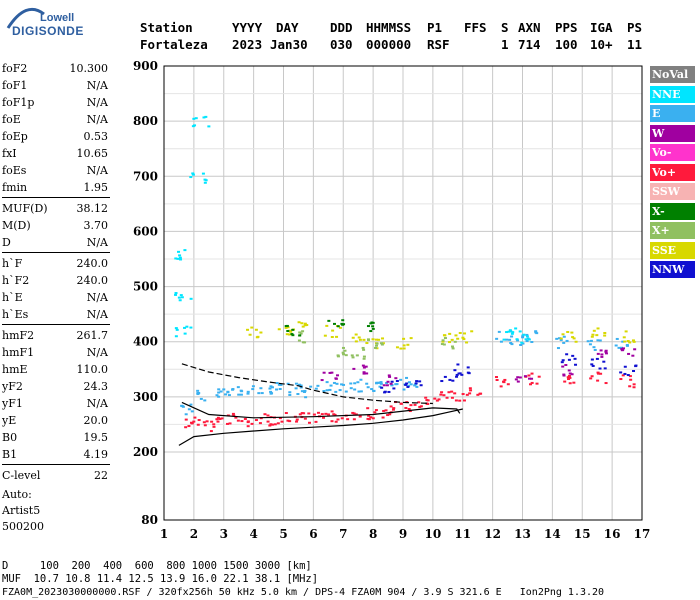 This screenshot has width=700, height=600. I want to click on param-row: MUF(D) 38.12, so click(55, 208).